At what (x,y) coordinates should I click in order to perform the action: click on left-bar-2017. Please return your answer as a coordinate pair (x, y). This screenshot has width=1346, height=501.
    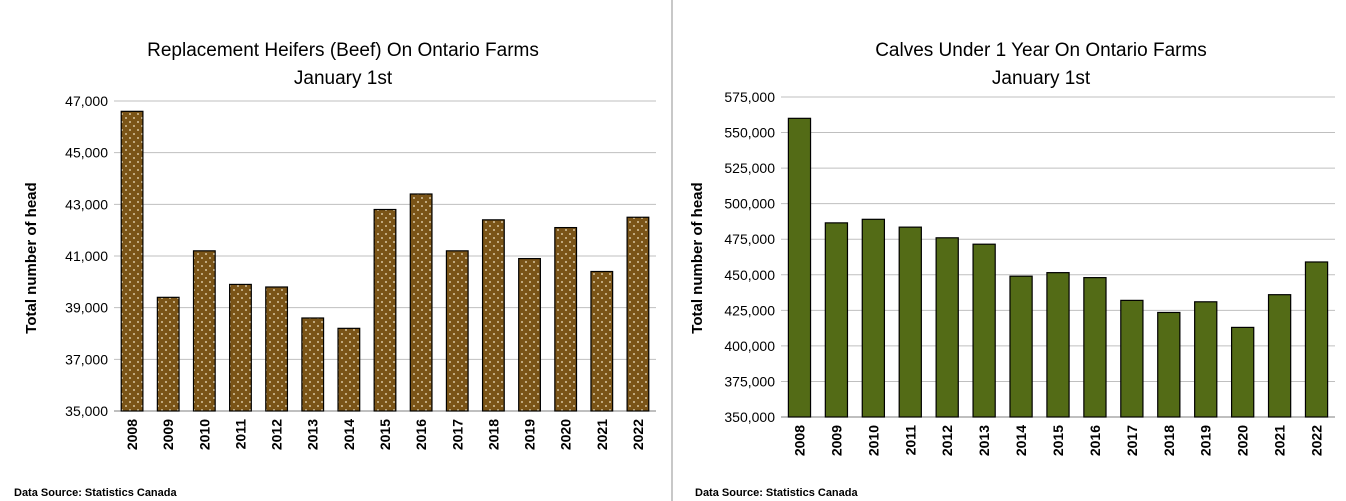
    Looking at the image, I should click on (457, 331).